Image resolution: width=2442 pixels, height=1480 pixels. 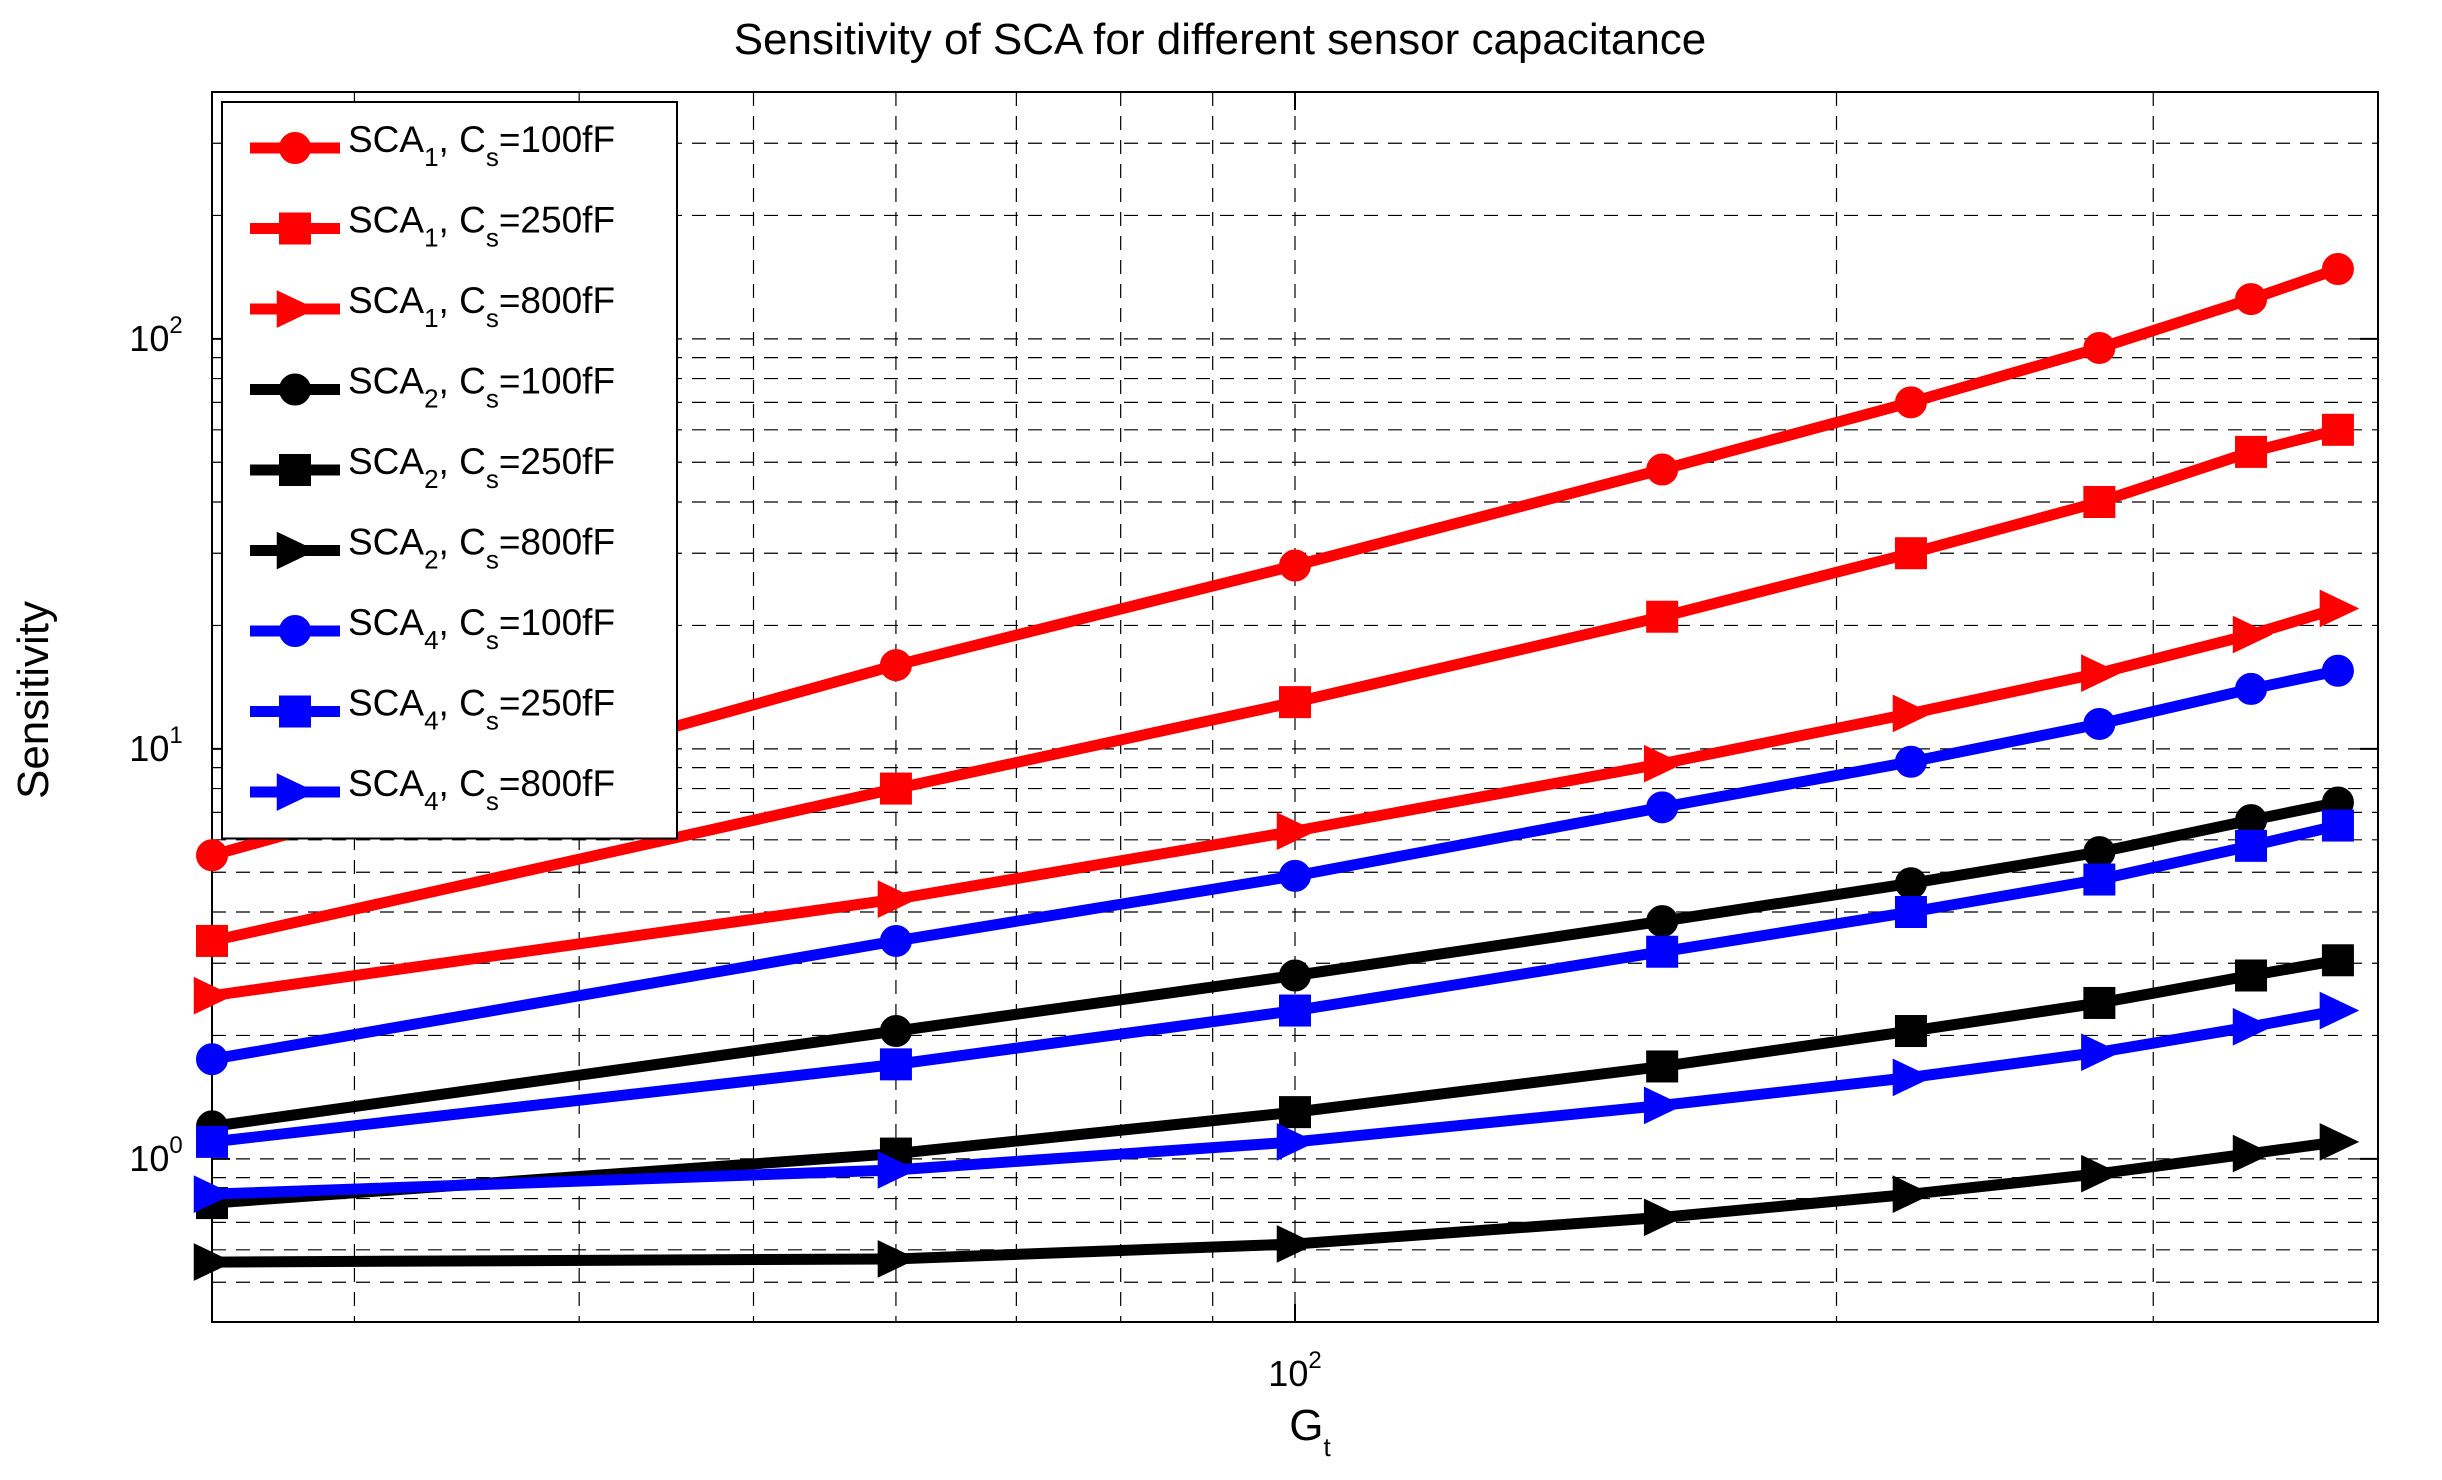 What do you see at coordinates (175, 325) in the screenshot?
I see `y-tick-label-exp: 2` at bounding box center [175, 325].